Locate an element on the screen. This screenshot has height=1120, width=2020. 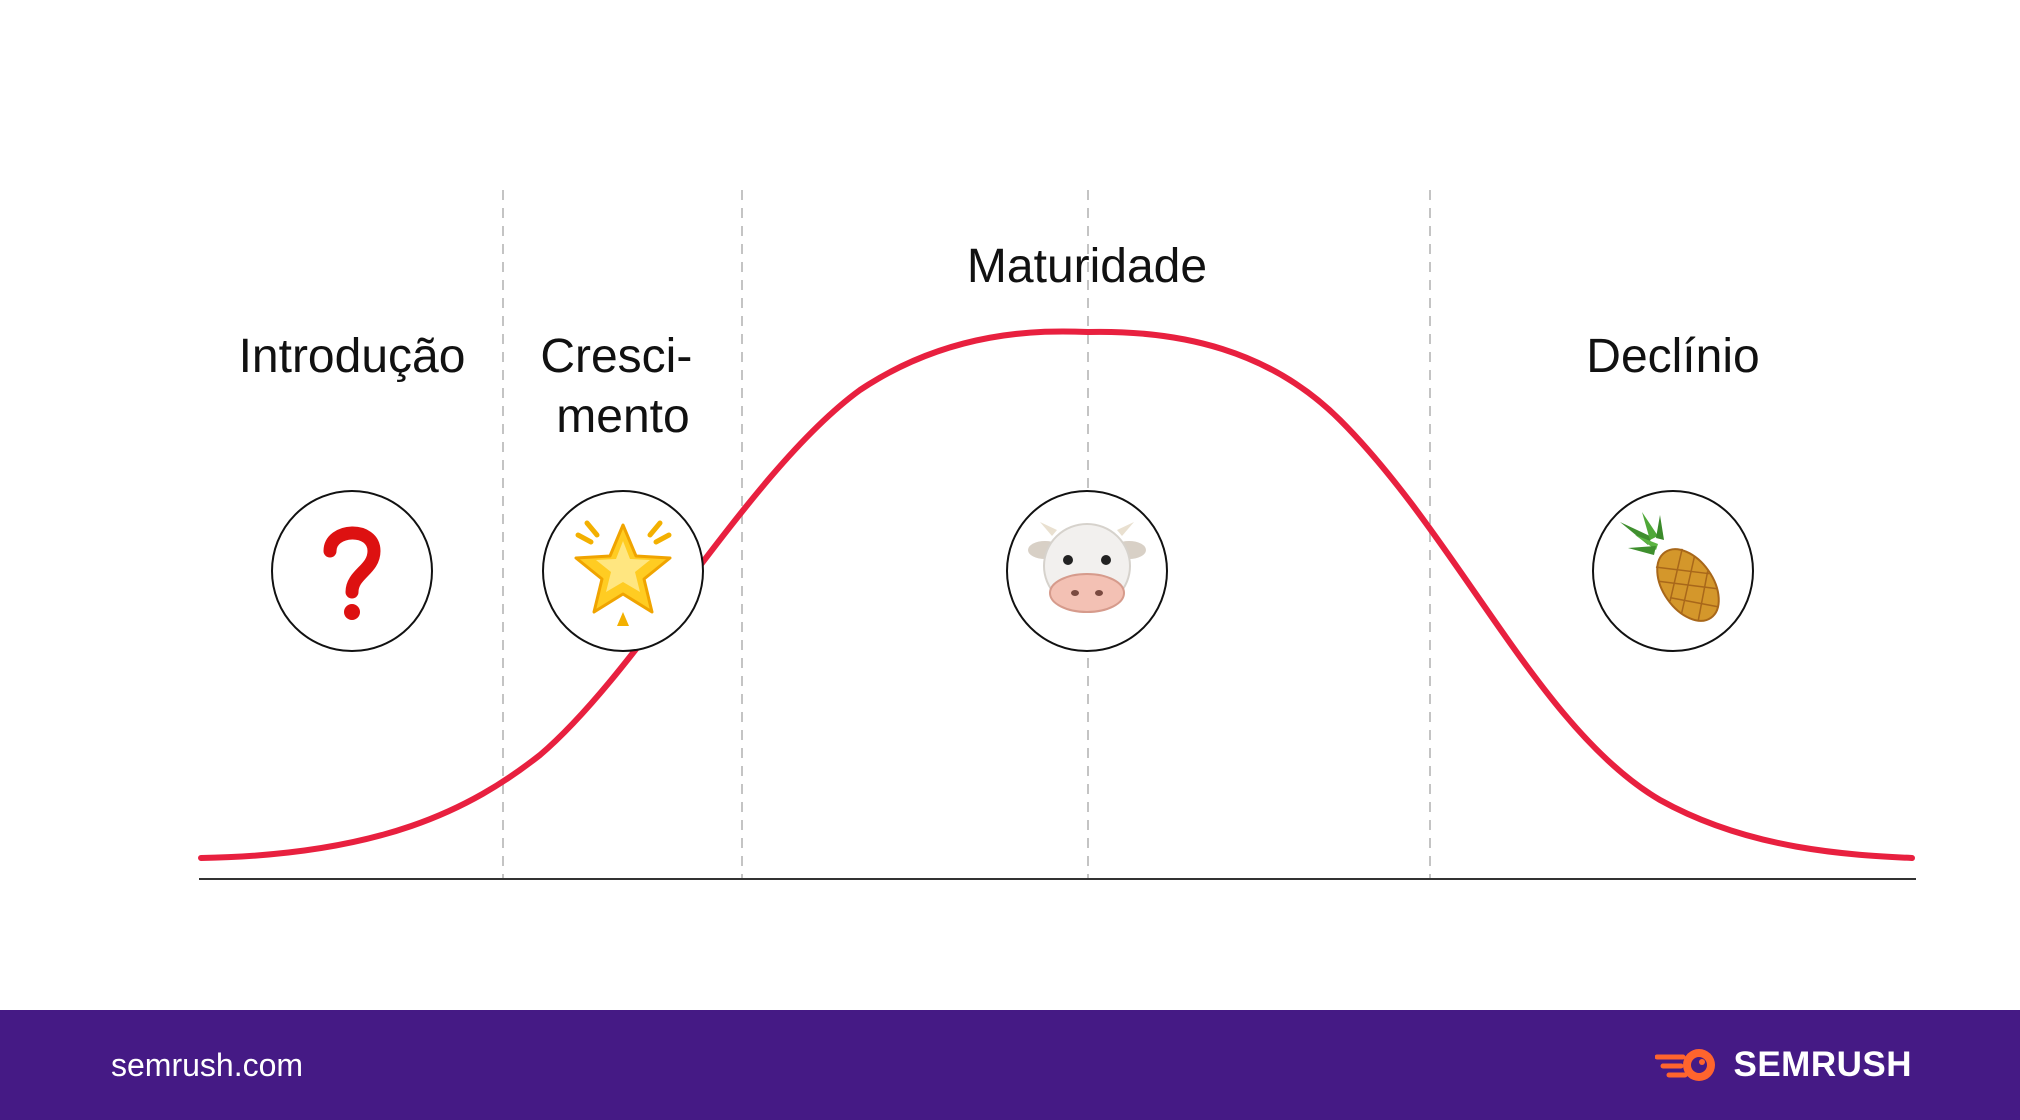
pineapple-icon is located at coordinates (1673, 571).